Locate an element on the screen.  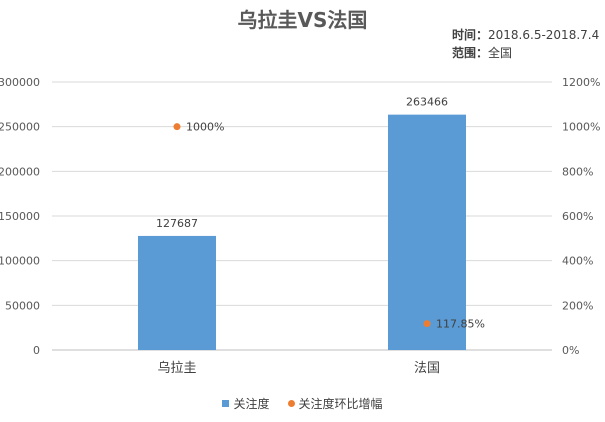
legend-dot-label: 关注度环比增幅 is located at coordinates (340, 404).